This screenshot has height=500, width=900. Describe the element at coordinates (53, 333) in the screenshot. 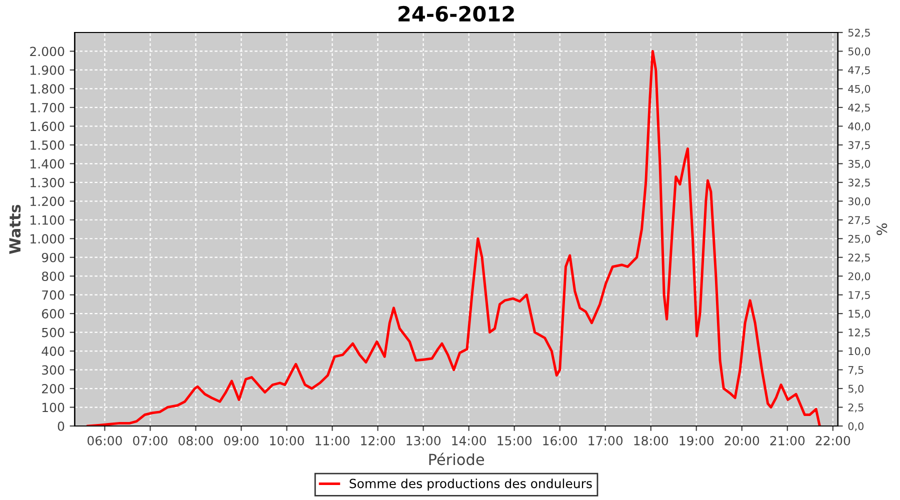

I see `y-tick-label: 500` at that location.